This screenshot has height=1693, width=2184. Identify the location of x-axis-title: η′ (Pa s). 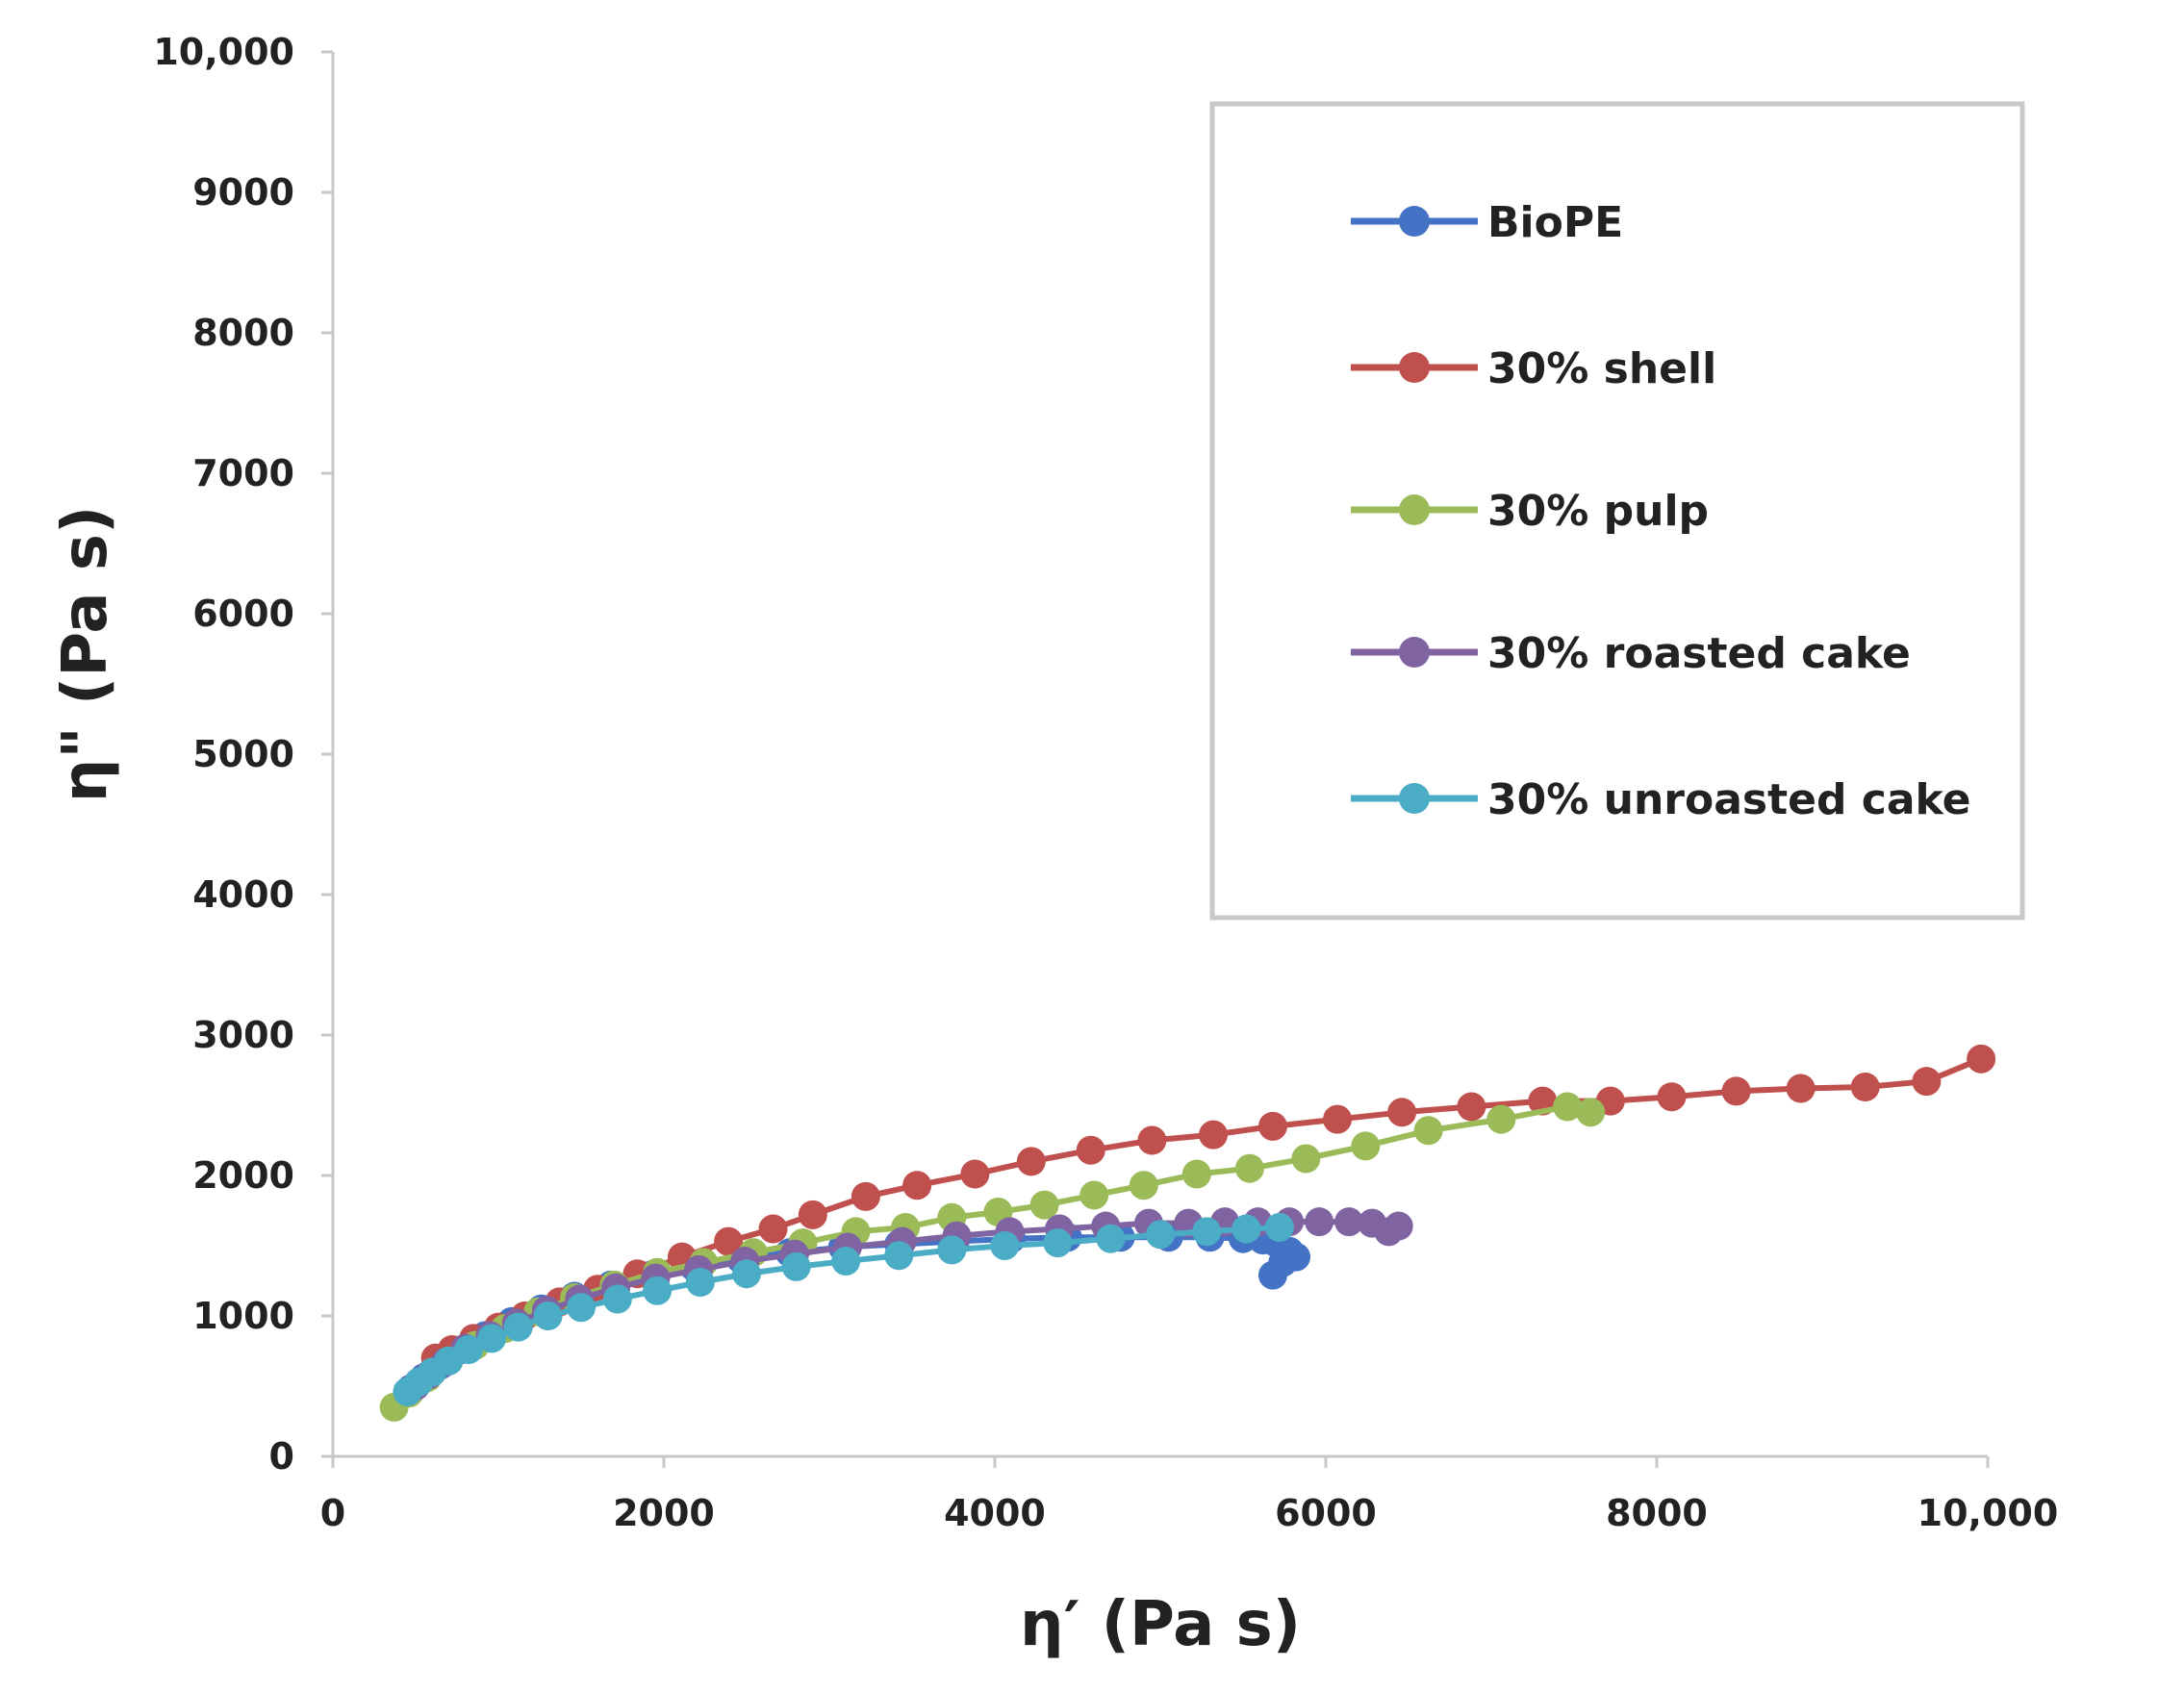
(1160, 1624).